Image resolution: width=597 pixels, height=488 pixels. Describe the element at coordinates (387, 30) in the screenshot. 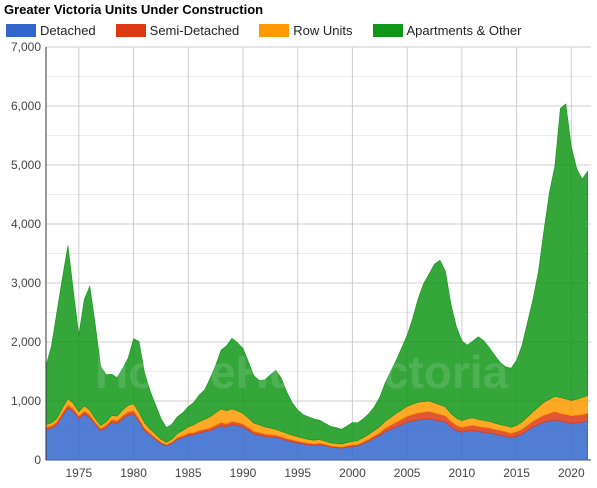

I see `legend-swatch-apartments-other` at that location.